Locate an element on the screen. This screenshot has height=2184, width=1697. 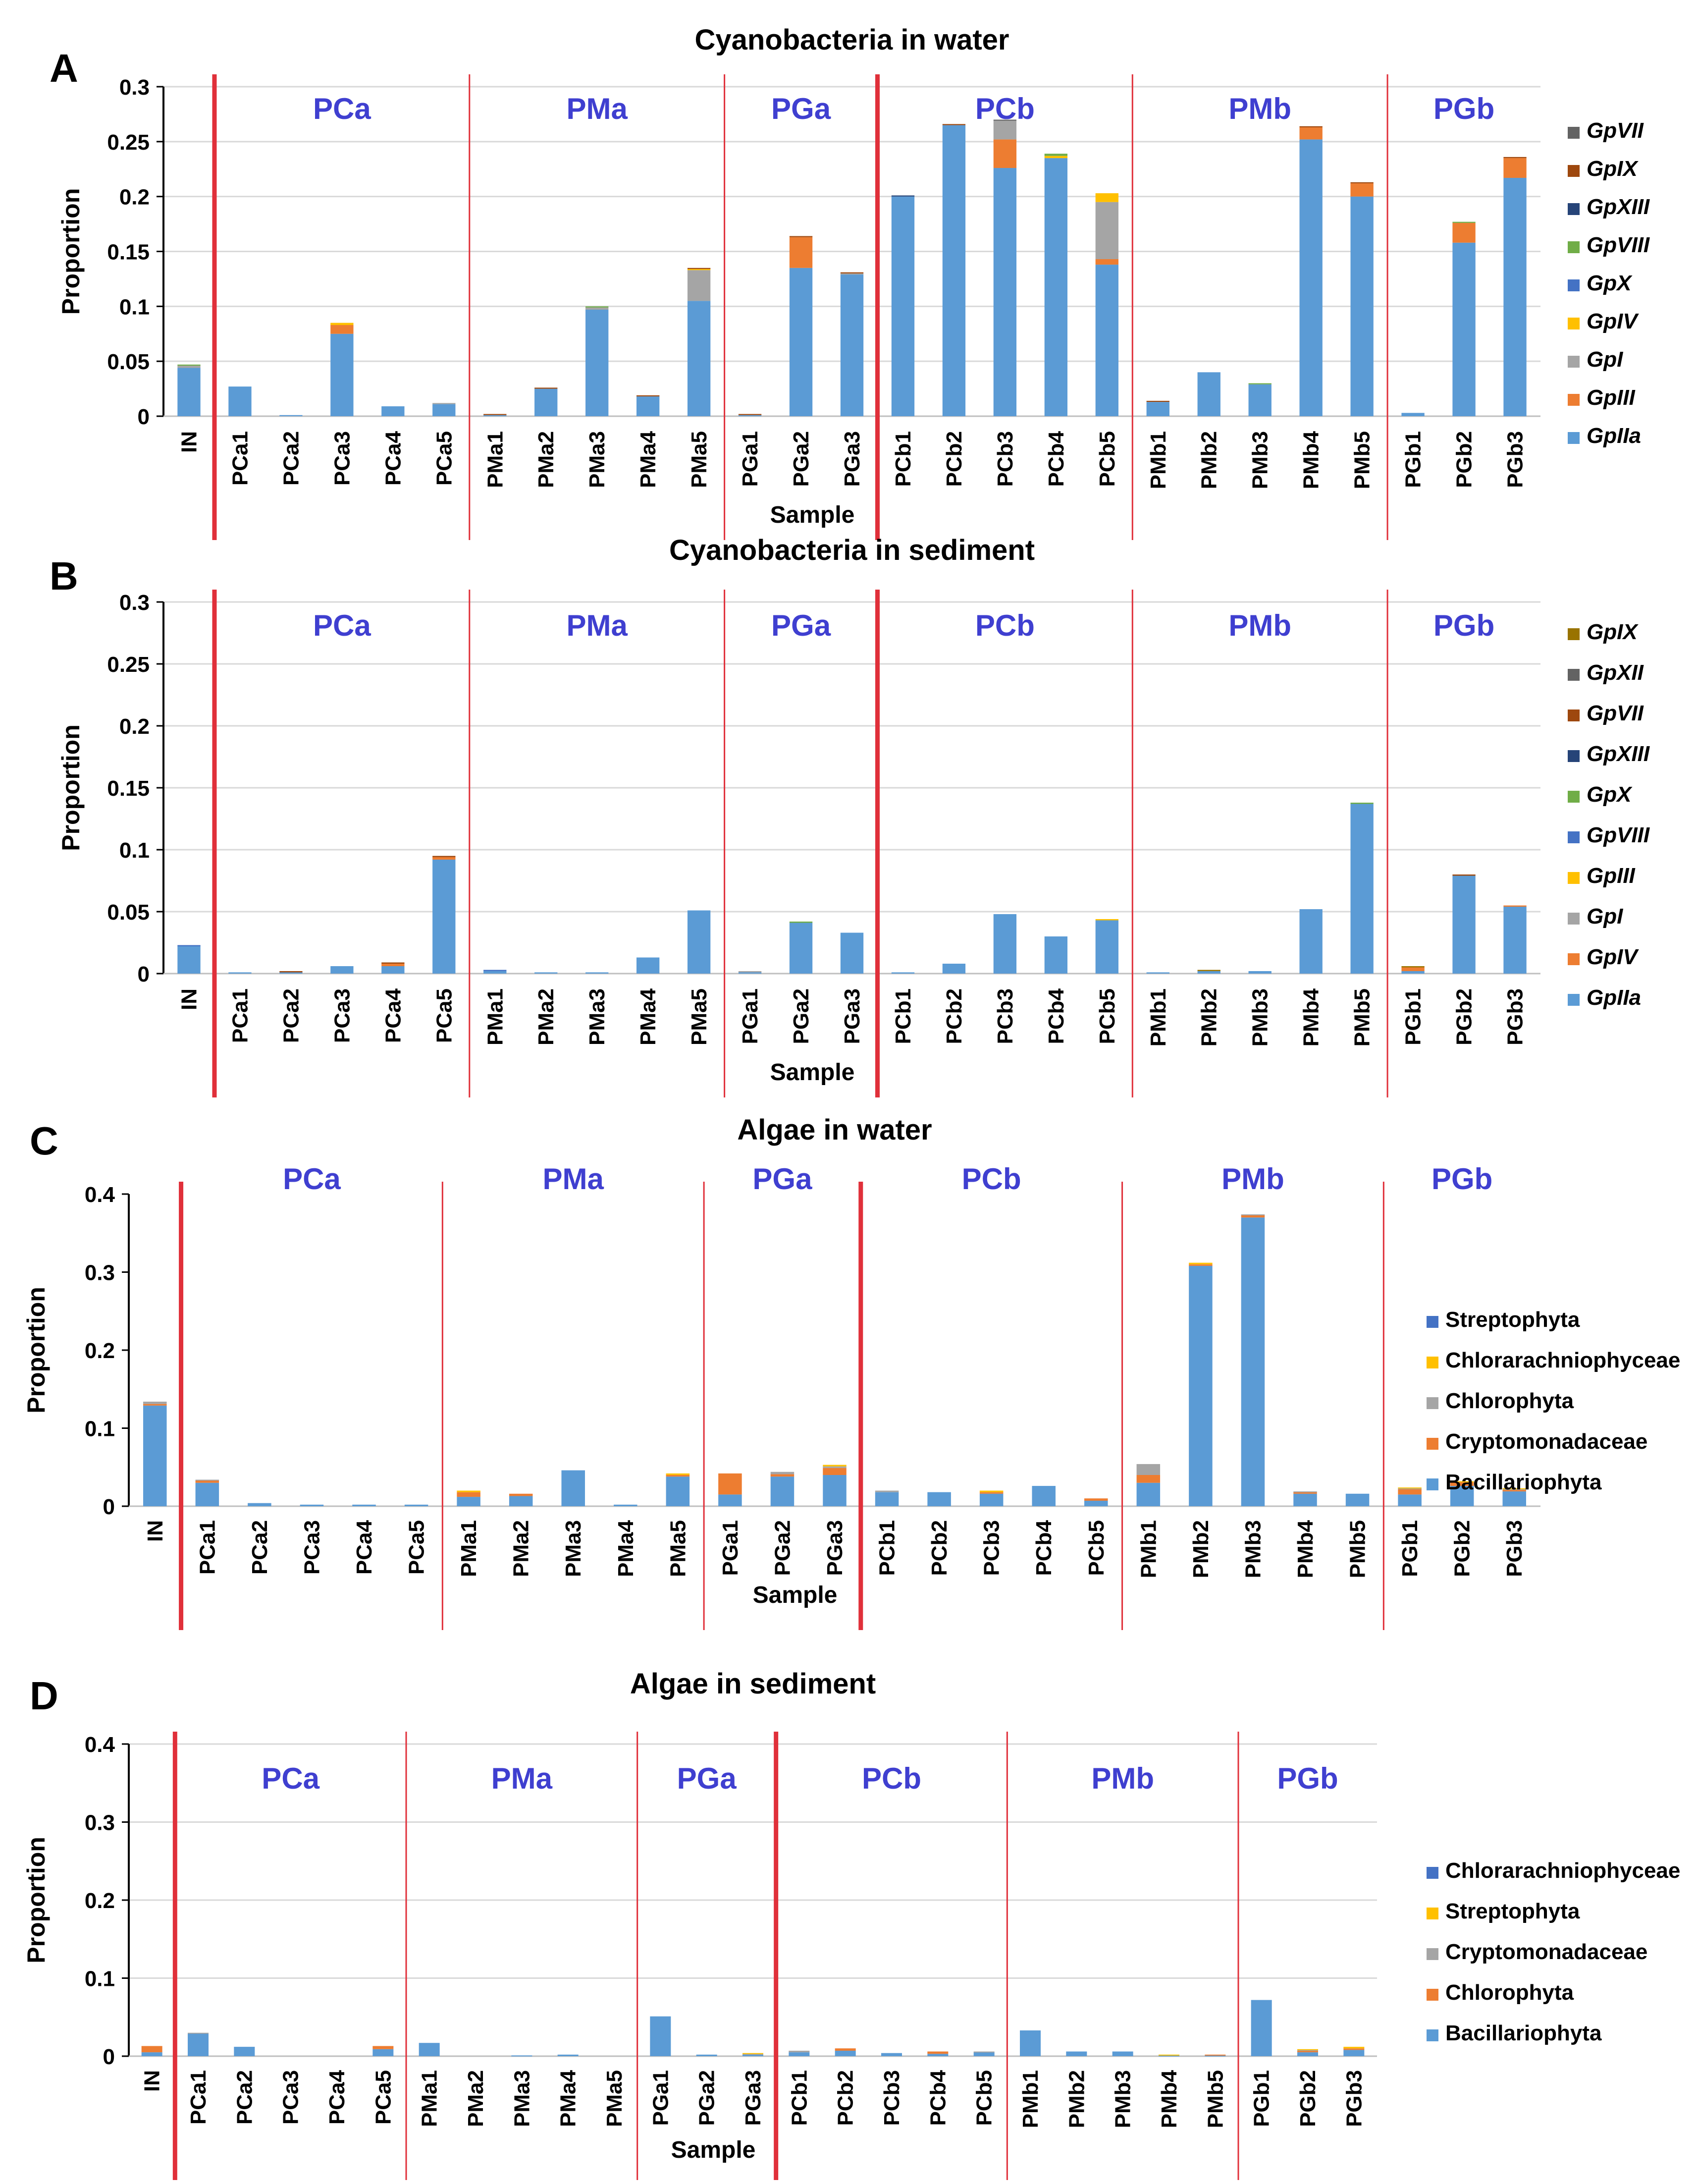
y-tick-label: 0 is located at coordinates (109, 1507).